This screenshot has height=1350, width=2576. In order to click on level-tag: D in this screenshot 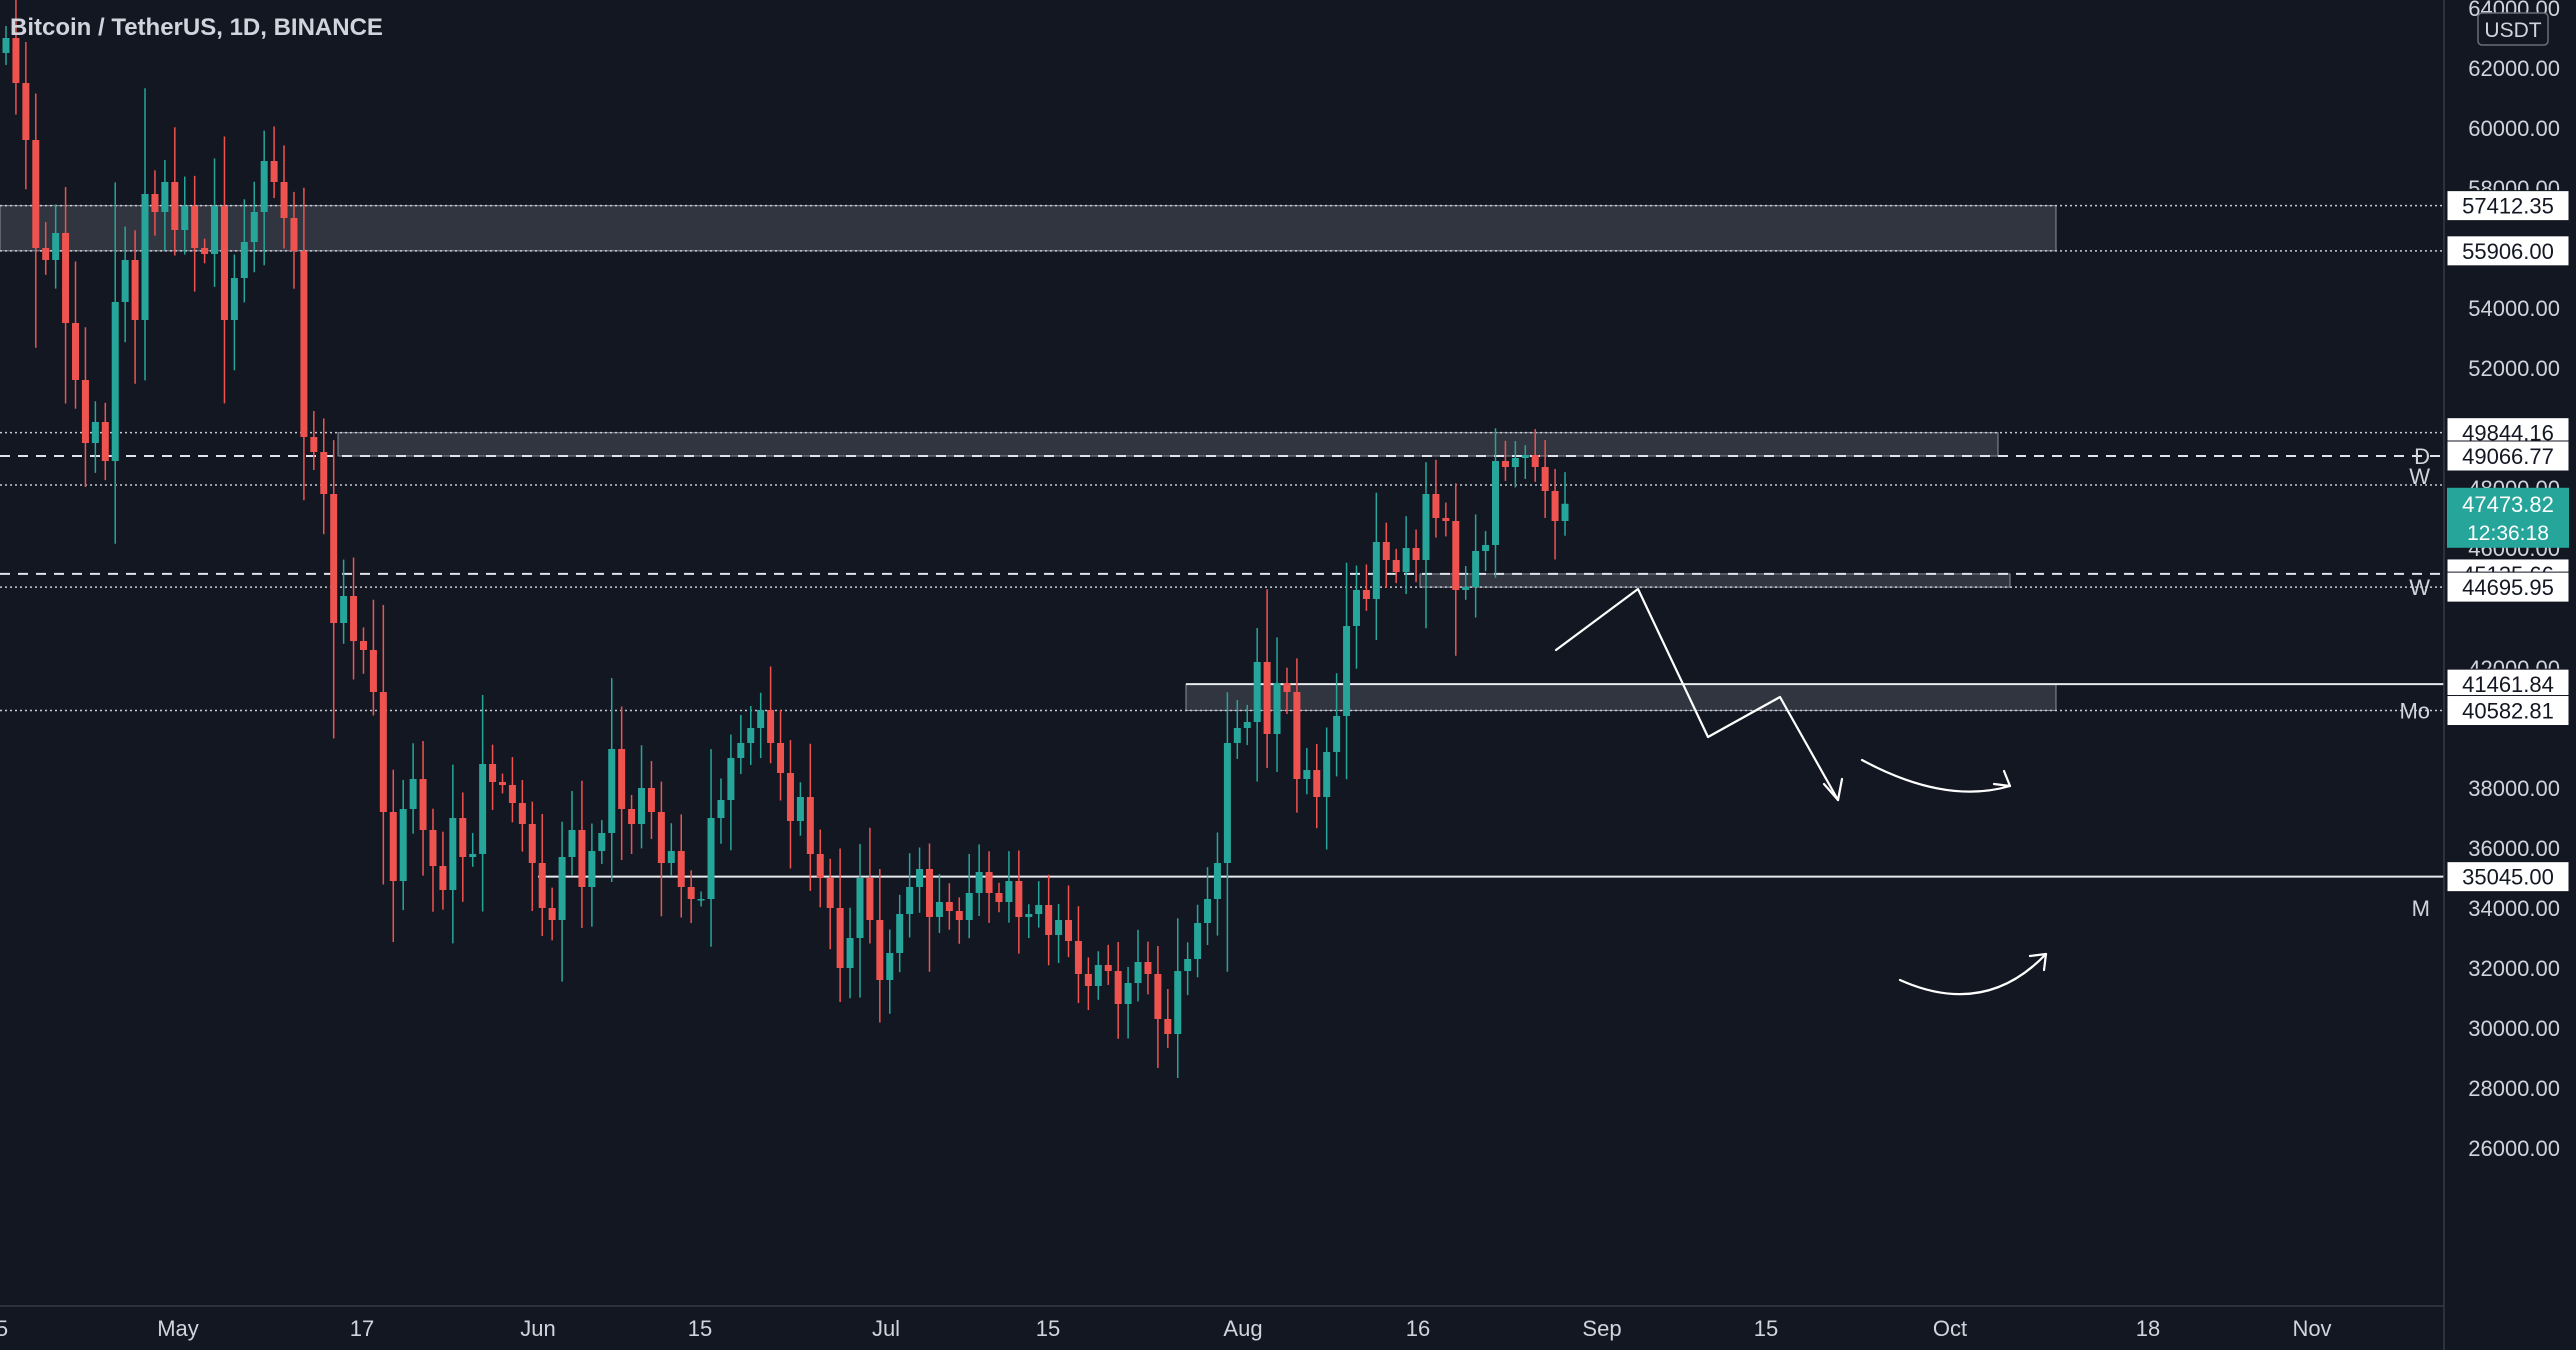, I will do `click(2422, 456)`.